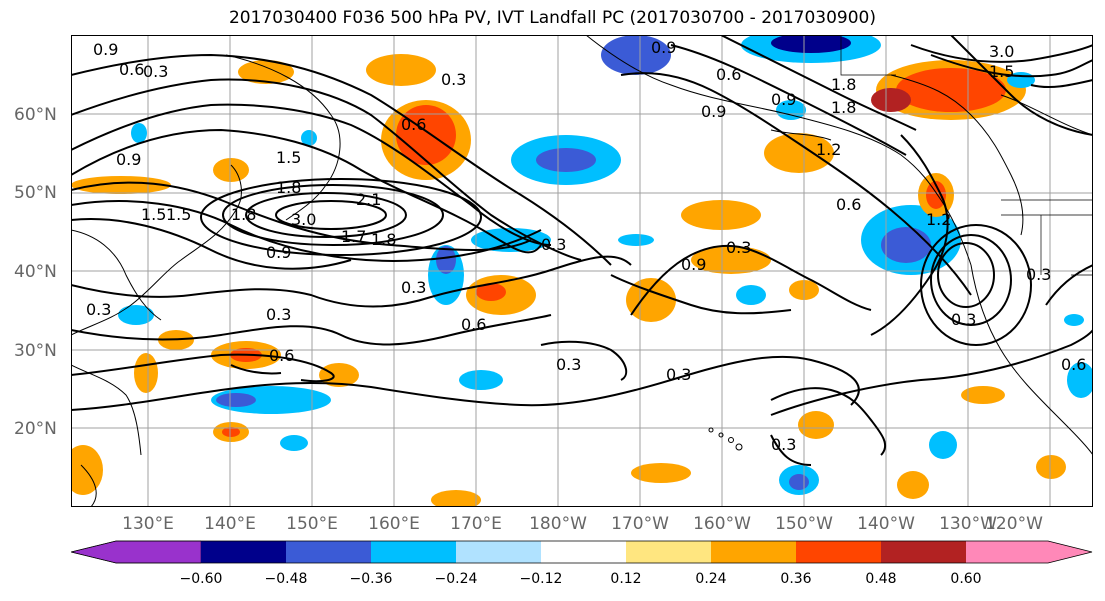 The height and width of the screenshot is (601, 1105). Describe the element at coordinates (230, 524) in the screenshot. I see `lon-label: 140°E` at that location.